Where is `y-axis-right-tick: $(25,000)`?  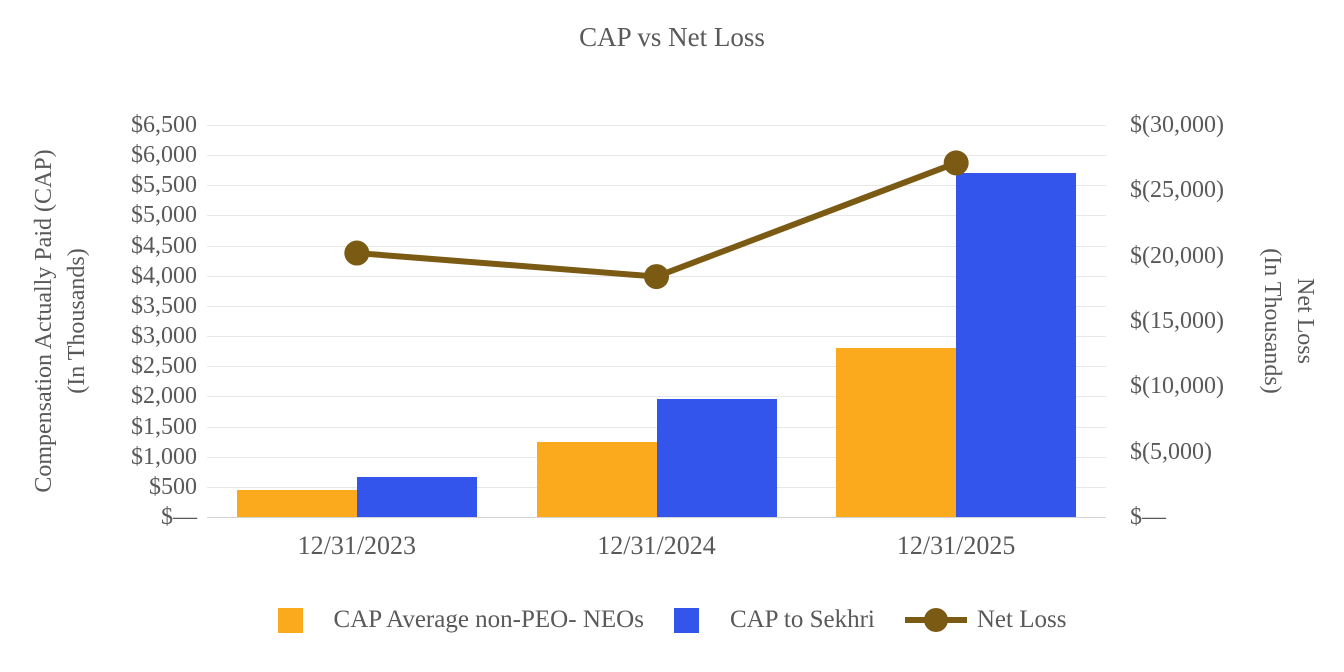
y-axis-right-tick: $(25,000) is located at coordinates (1177, 190).